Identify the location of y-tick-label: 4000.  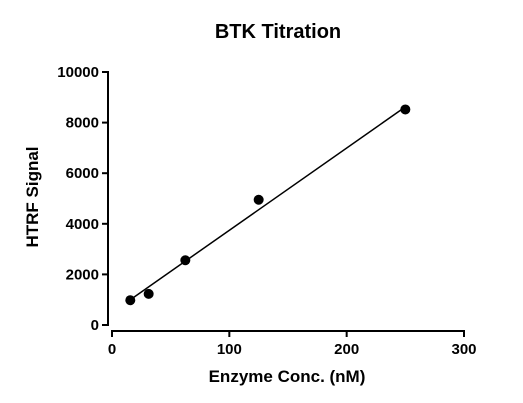
(82, 224).